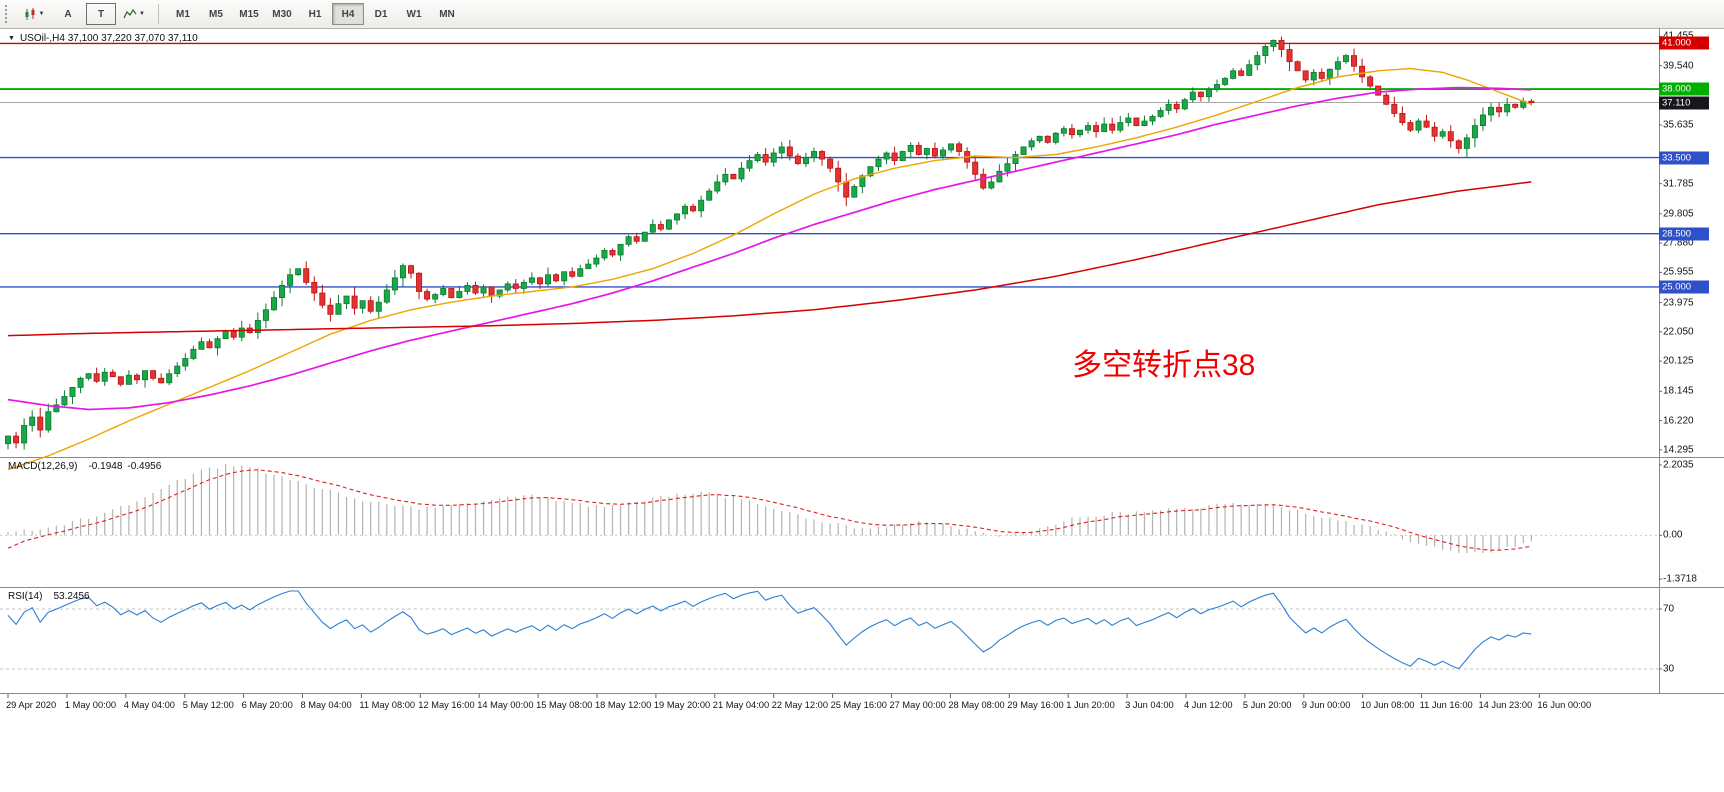 The height and width of the screenshot is (792, 1724). I want to click on timeframe-group: M1 M5 M15 M30 H1 H4 D1 W1 MN, so click(315, 14).